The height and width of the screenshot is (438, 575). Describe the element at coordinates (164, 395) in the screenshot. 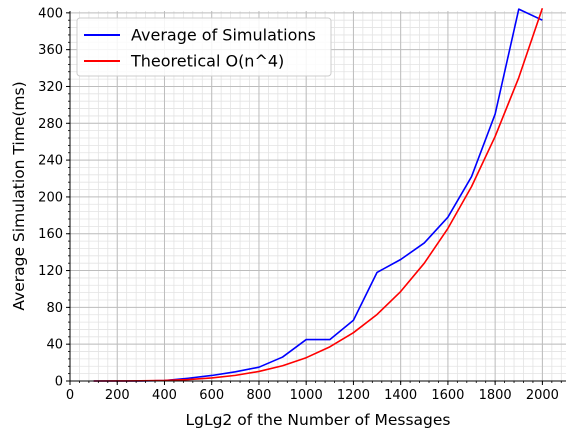

I see `x-tick-label: 400` at that location.